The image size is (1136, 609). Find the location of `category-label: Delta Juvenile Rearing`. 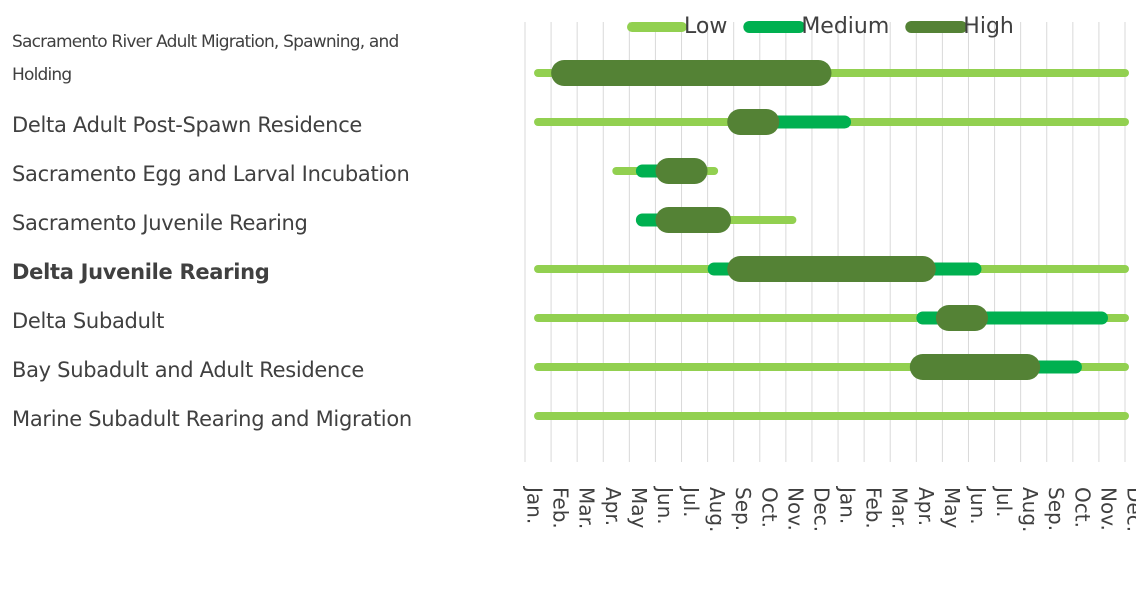

category-label: Delta Juvenile Rearing is located at coordinates (141, 272).